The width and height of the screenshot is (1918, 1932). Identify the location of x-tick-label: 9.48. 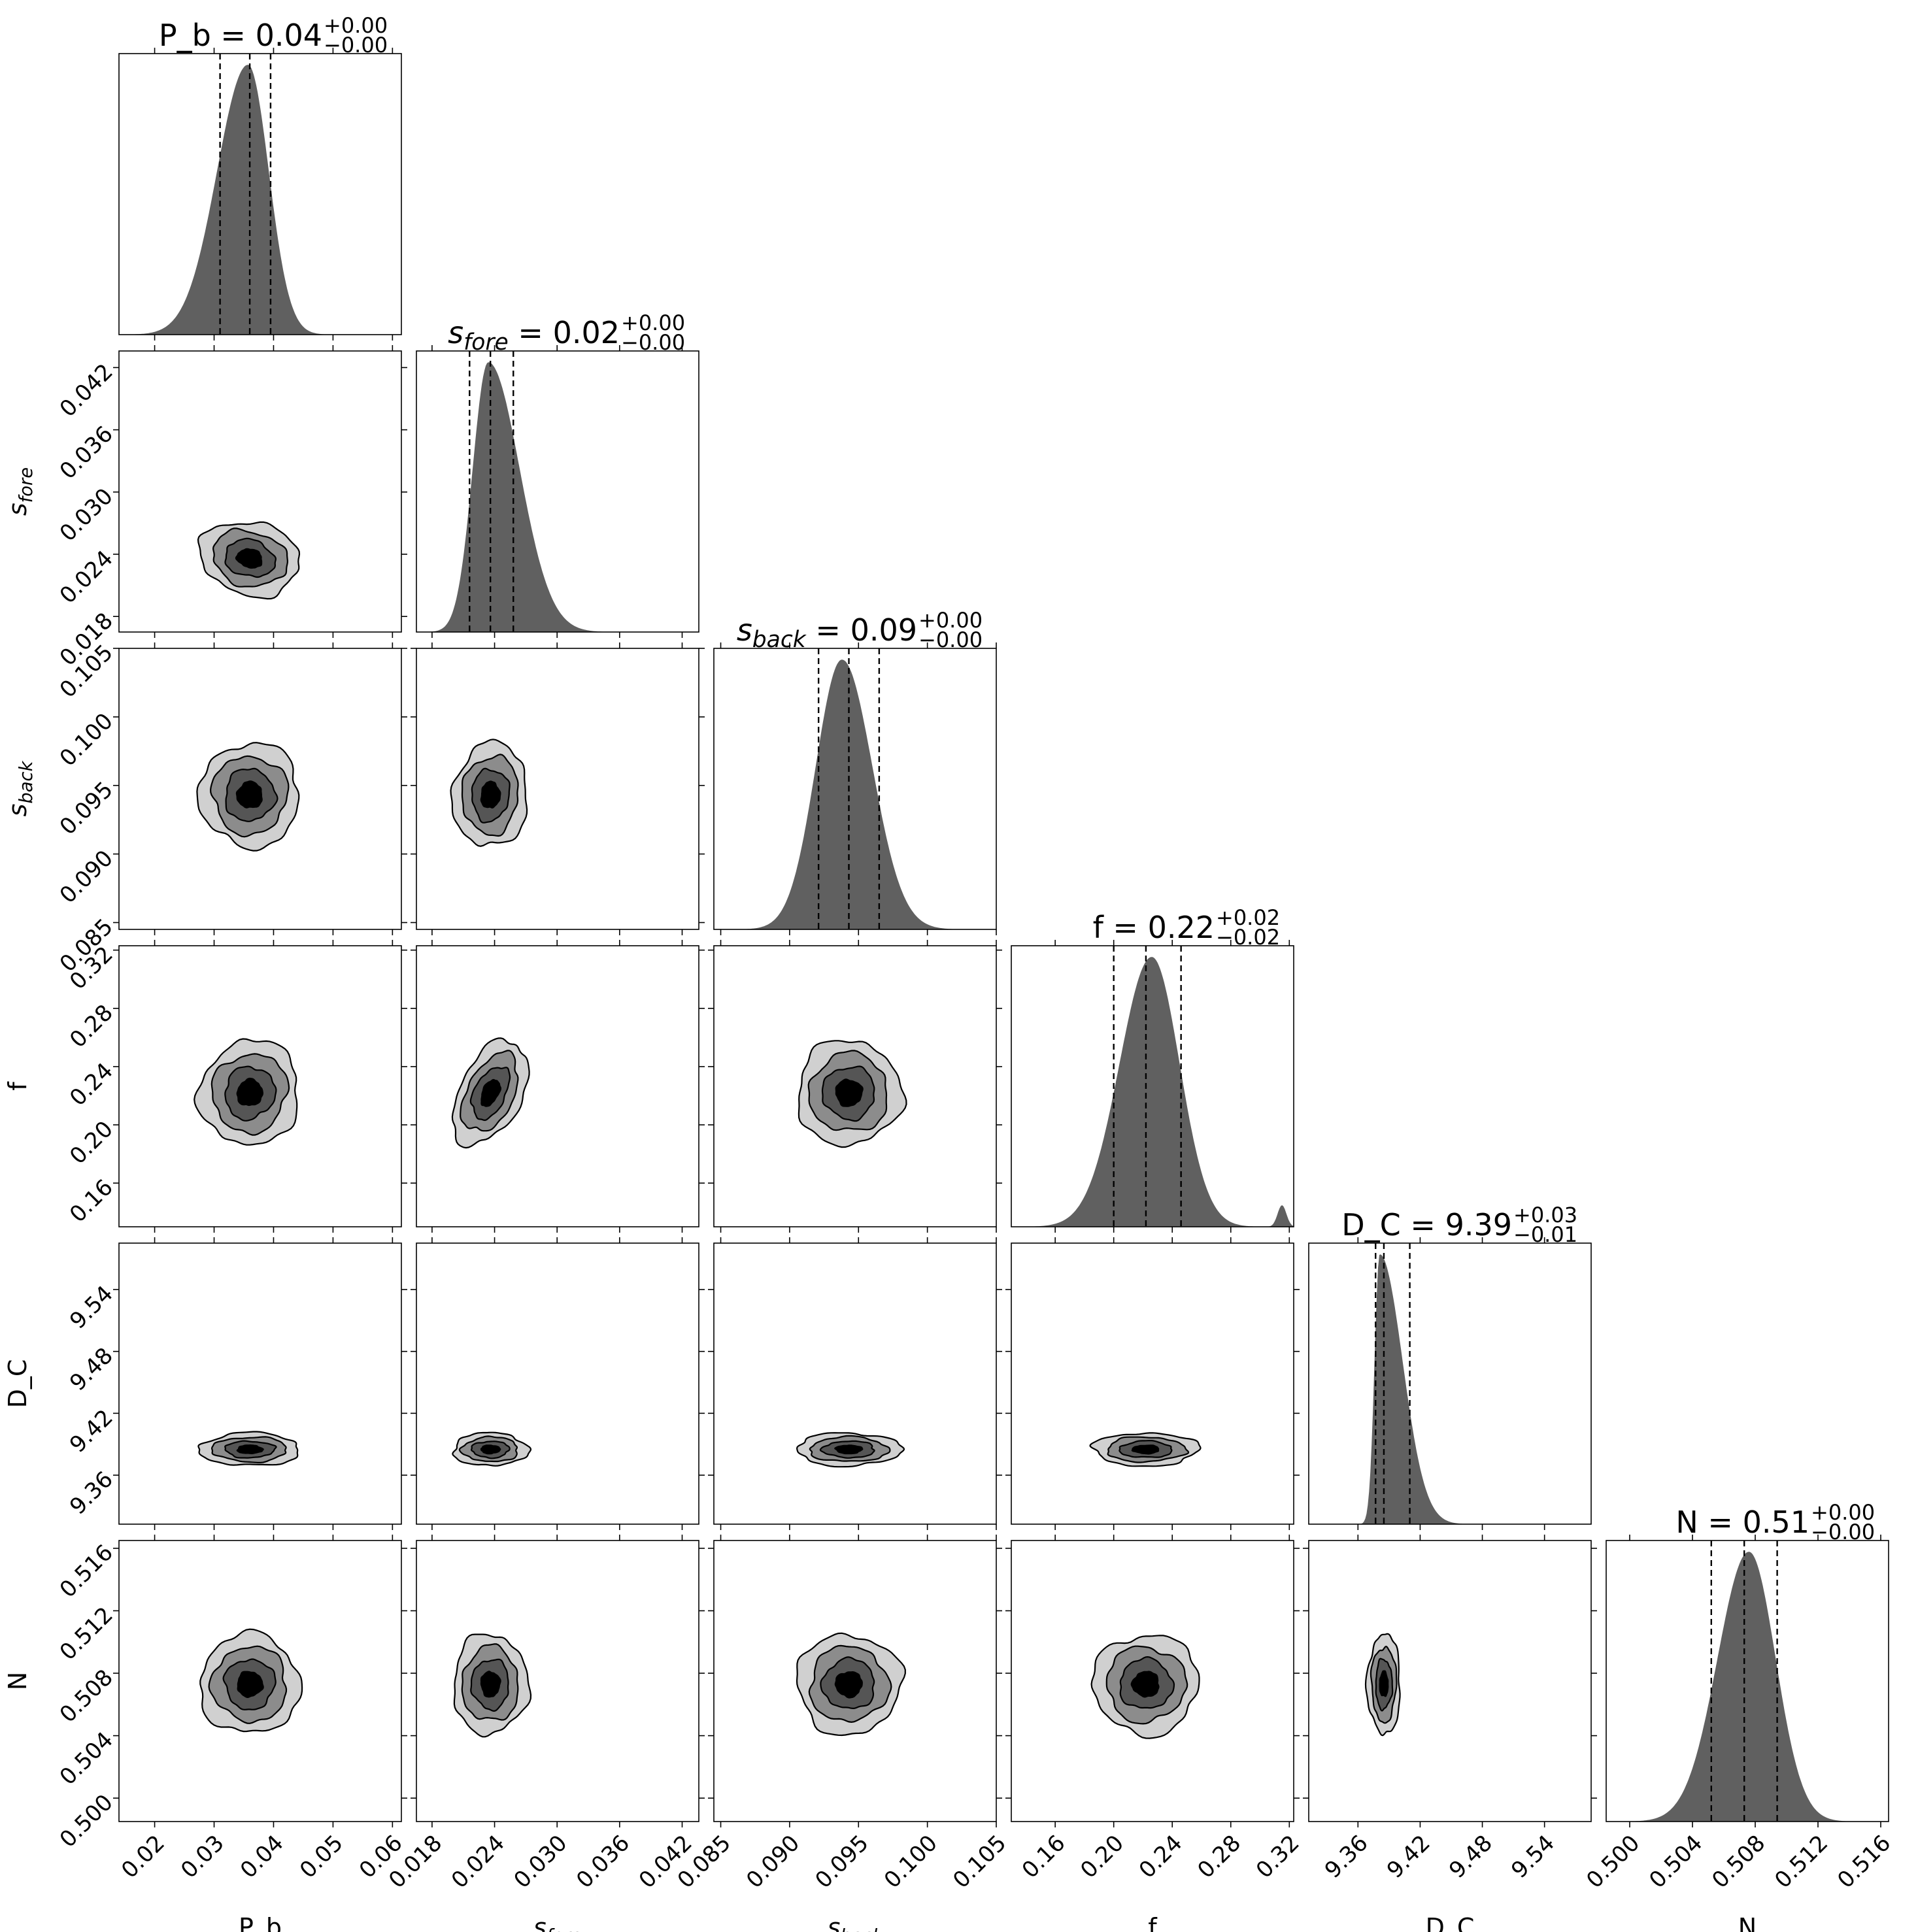
(1471, 1857).